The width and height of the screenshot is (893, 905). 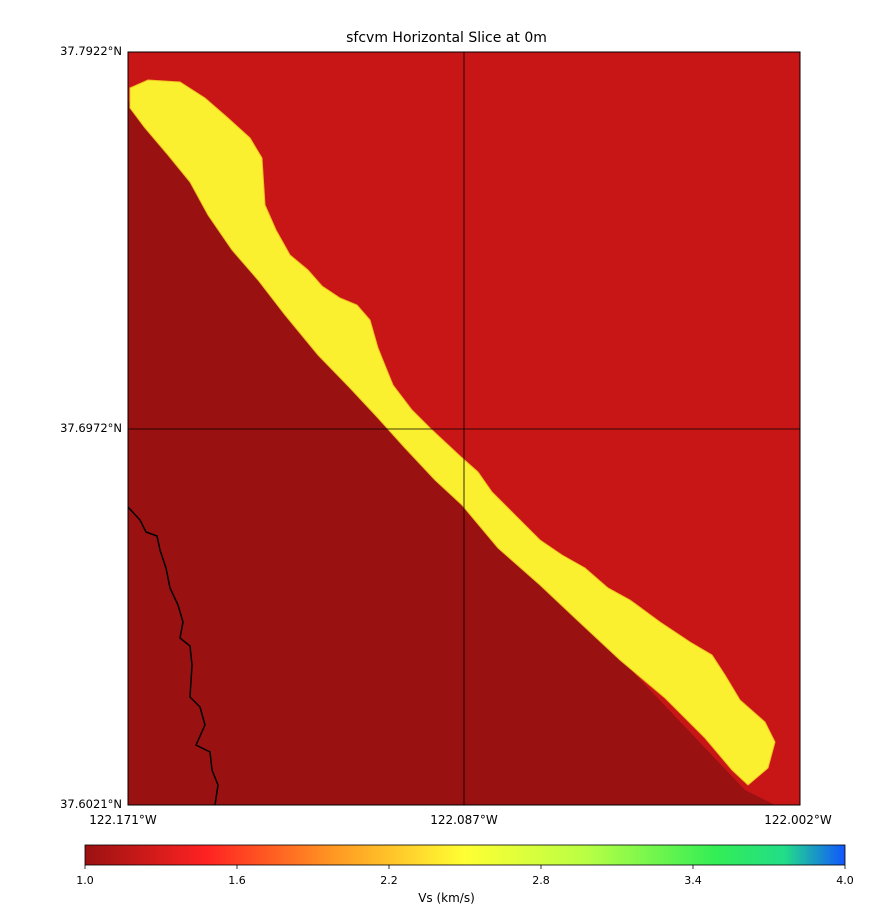 What do you see at coordinates (845, 880) in the screenshot?
I see `colorbar-tick-label: 4.0` at bounding box center [845, 880].